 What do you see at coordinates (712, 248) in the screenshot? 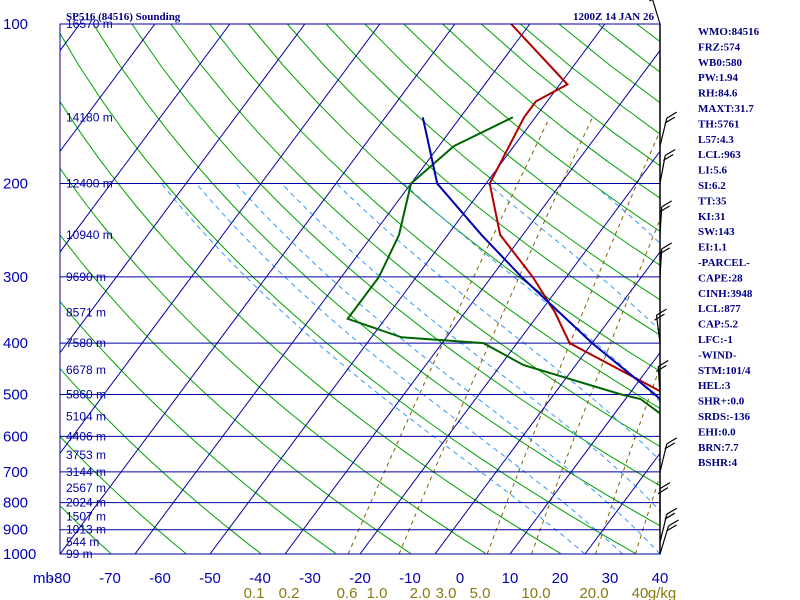
I see `index-line: EI:1.1` at bounding box center [712, 248].